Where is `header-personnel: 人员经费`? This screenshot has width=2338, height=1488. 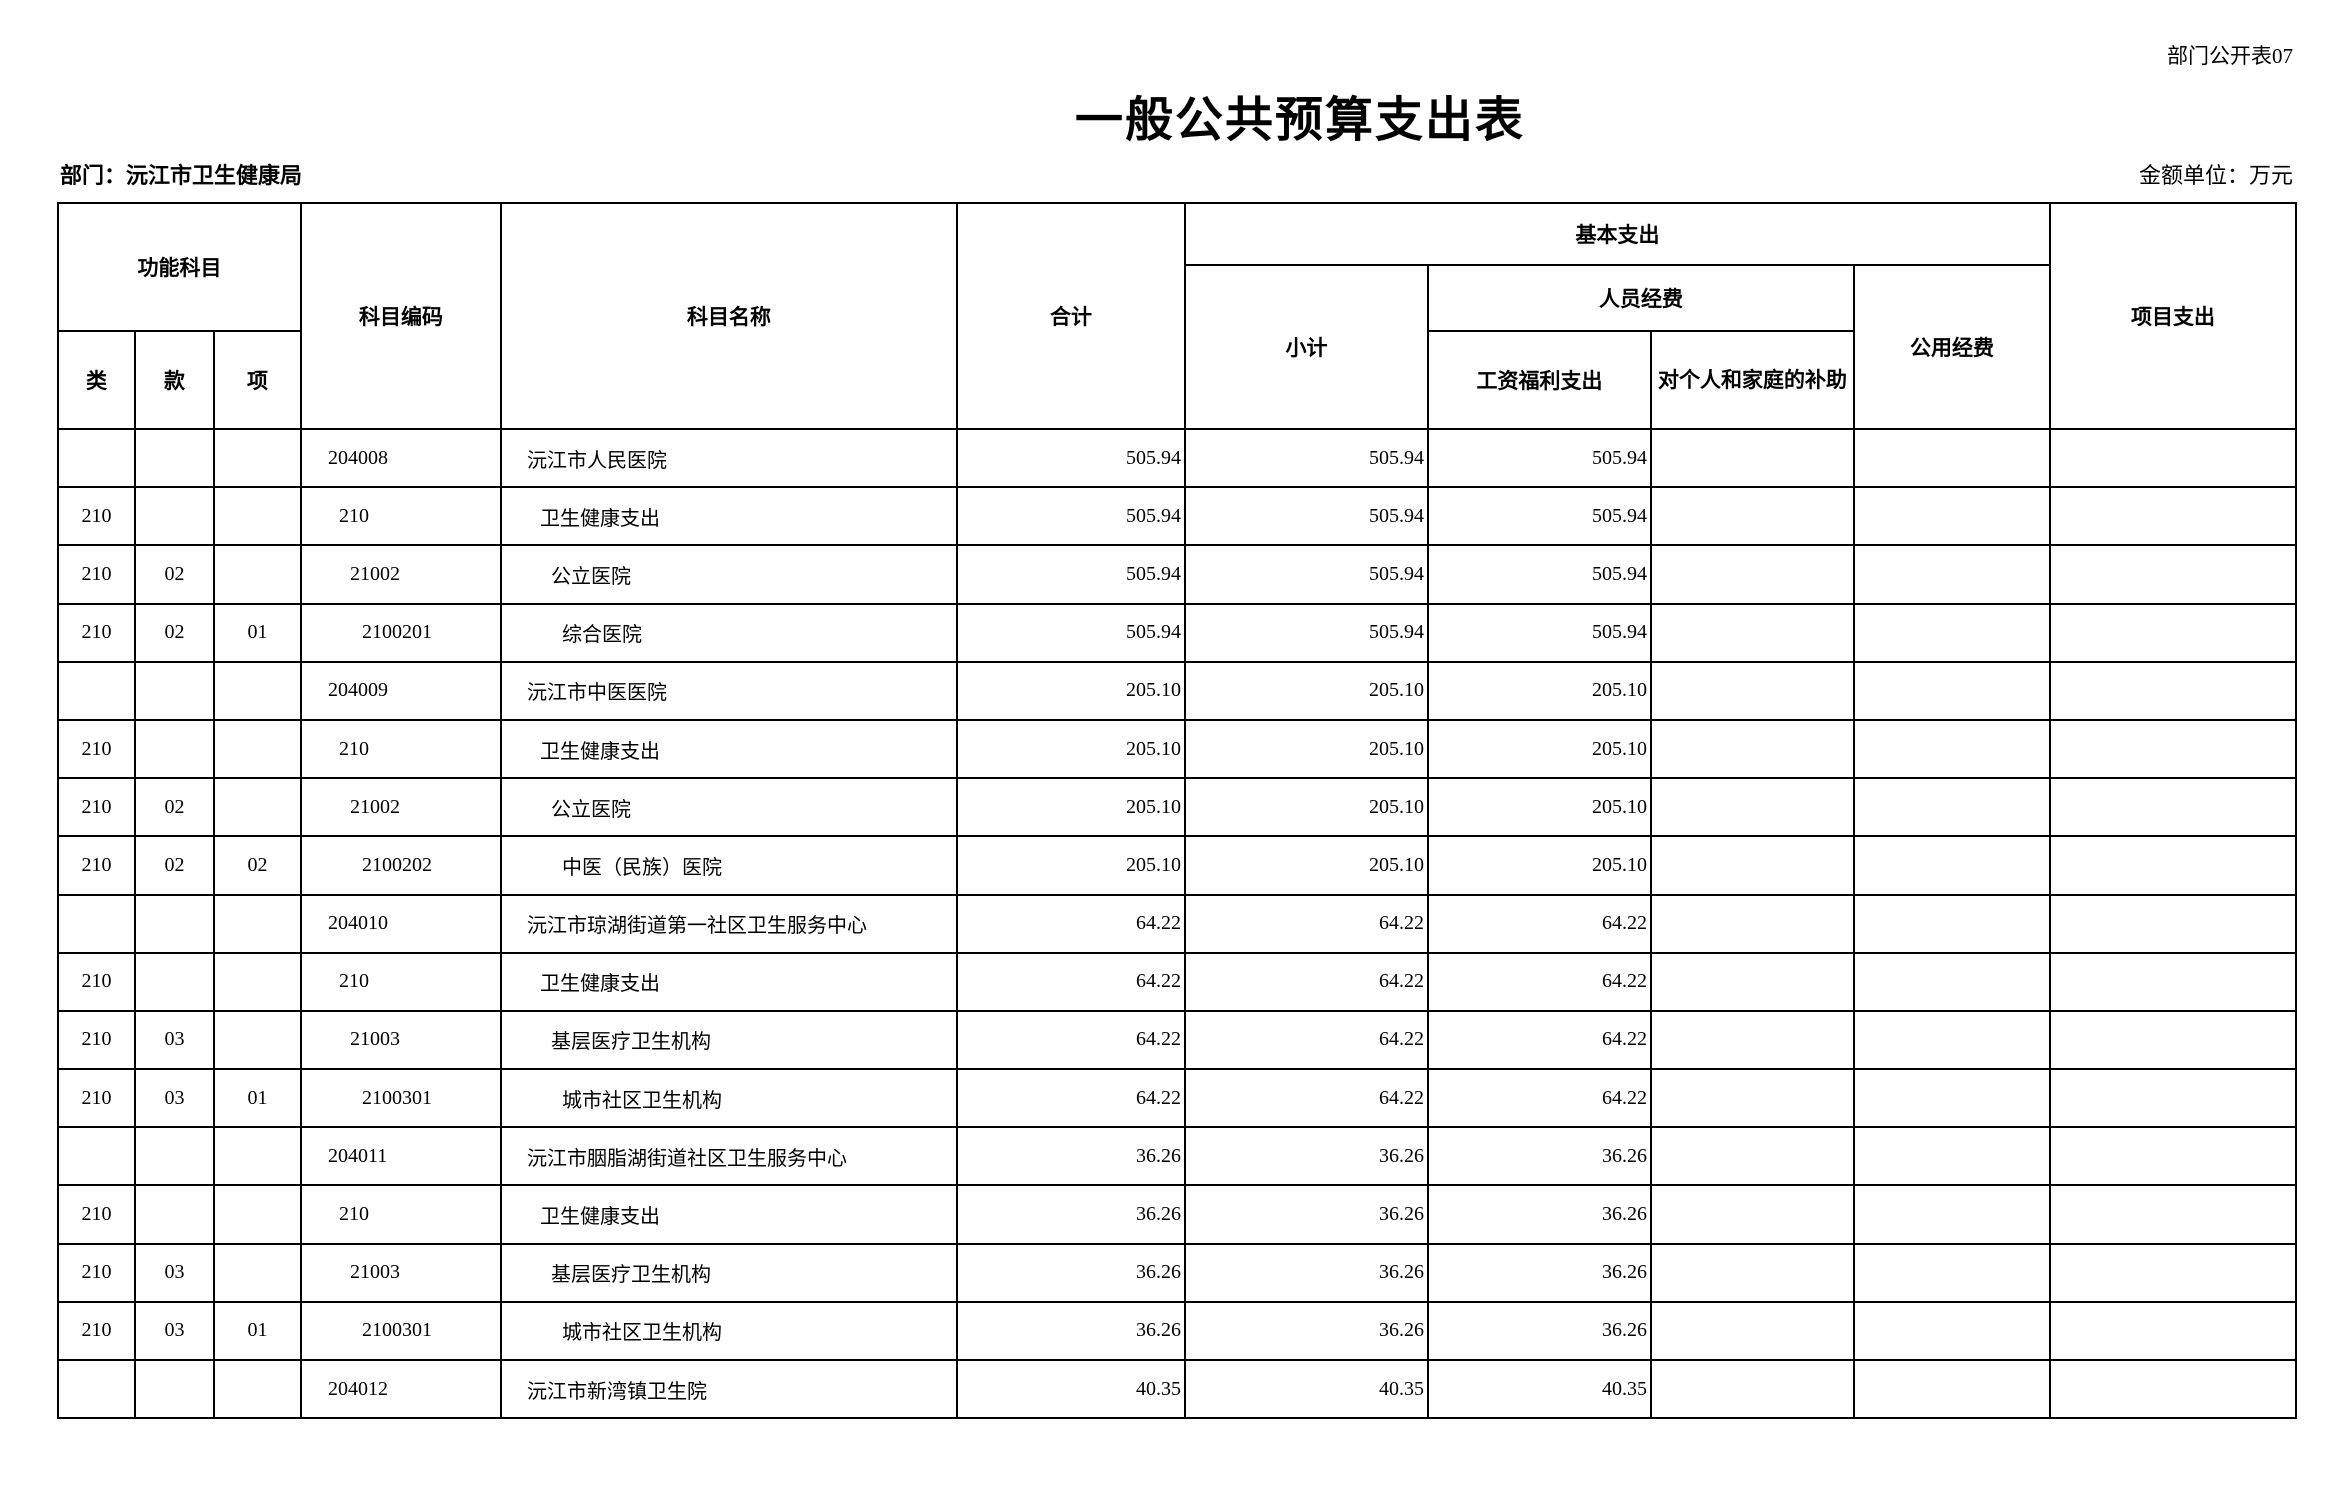
header-personnel: 人员经费 is located at coordinates (1641, 298).